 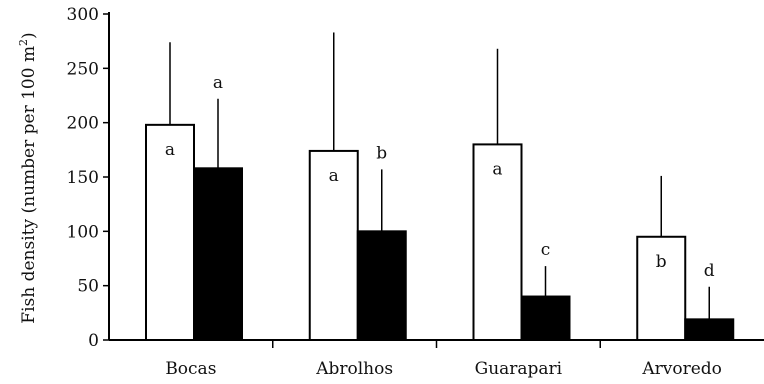 What do you see at coordinates (681, 369) in the screenshot?
I see `x-category-label: Arvoredo` at bounding box center [681, 369].